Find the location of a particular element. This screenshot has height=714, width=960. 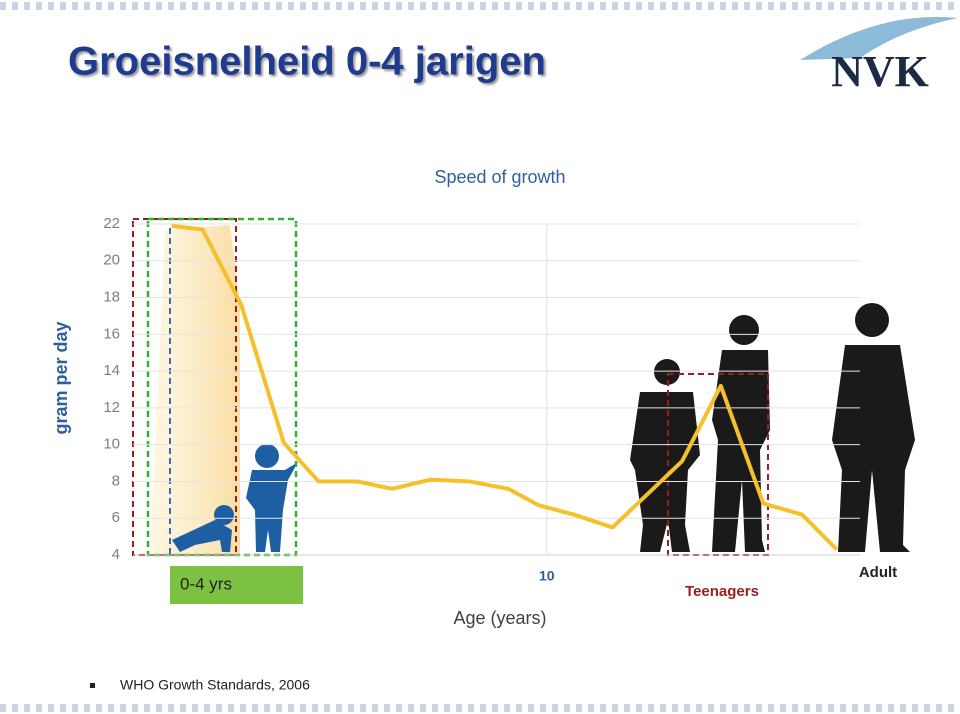

chart-title: Speed of growth is located at coordinates (499, 177).